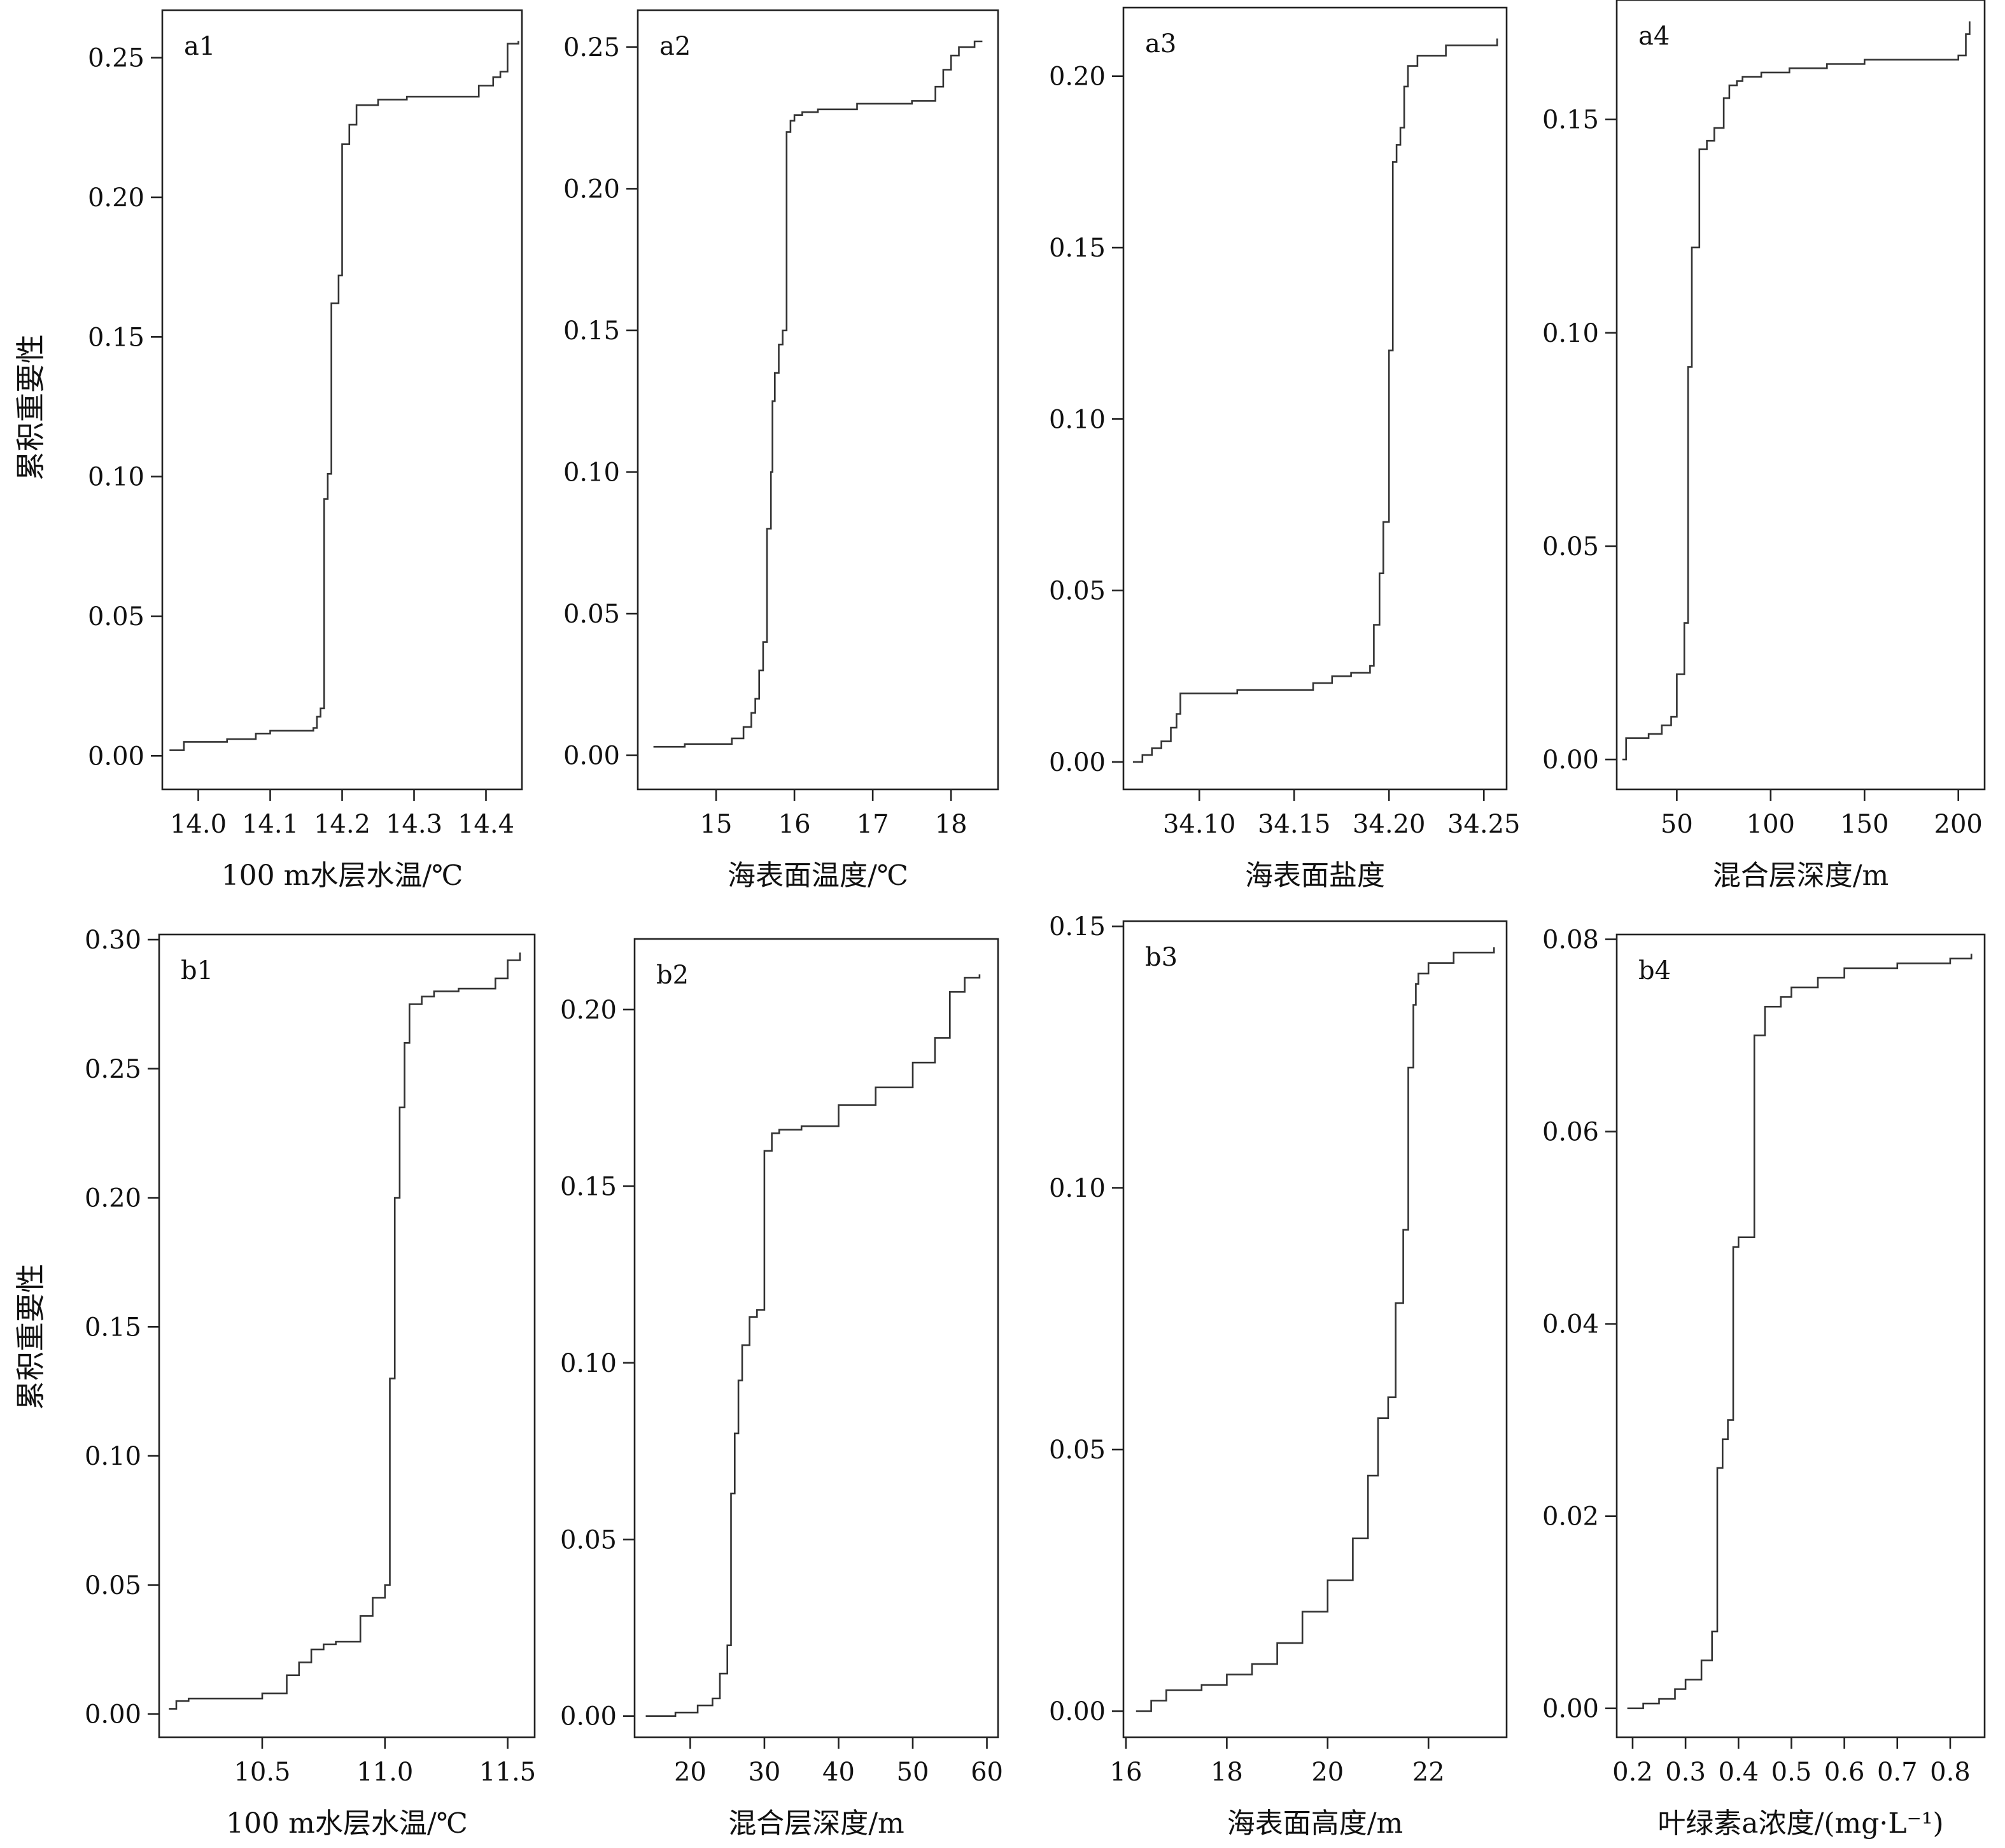 Image resolution: width=2005 pixels, height=1848 pixels. Describe the element at coordinates (1484, 824) in the screenshot. I see `x-tick-label: 34.25` at that location.